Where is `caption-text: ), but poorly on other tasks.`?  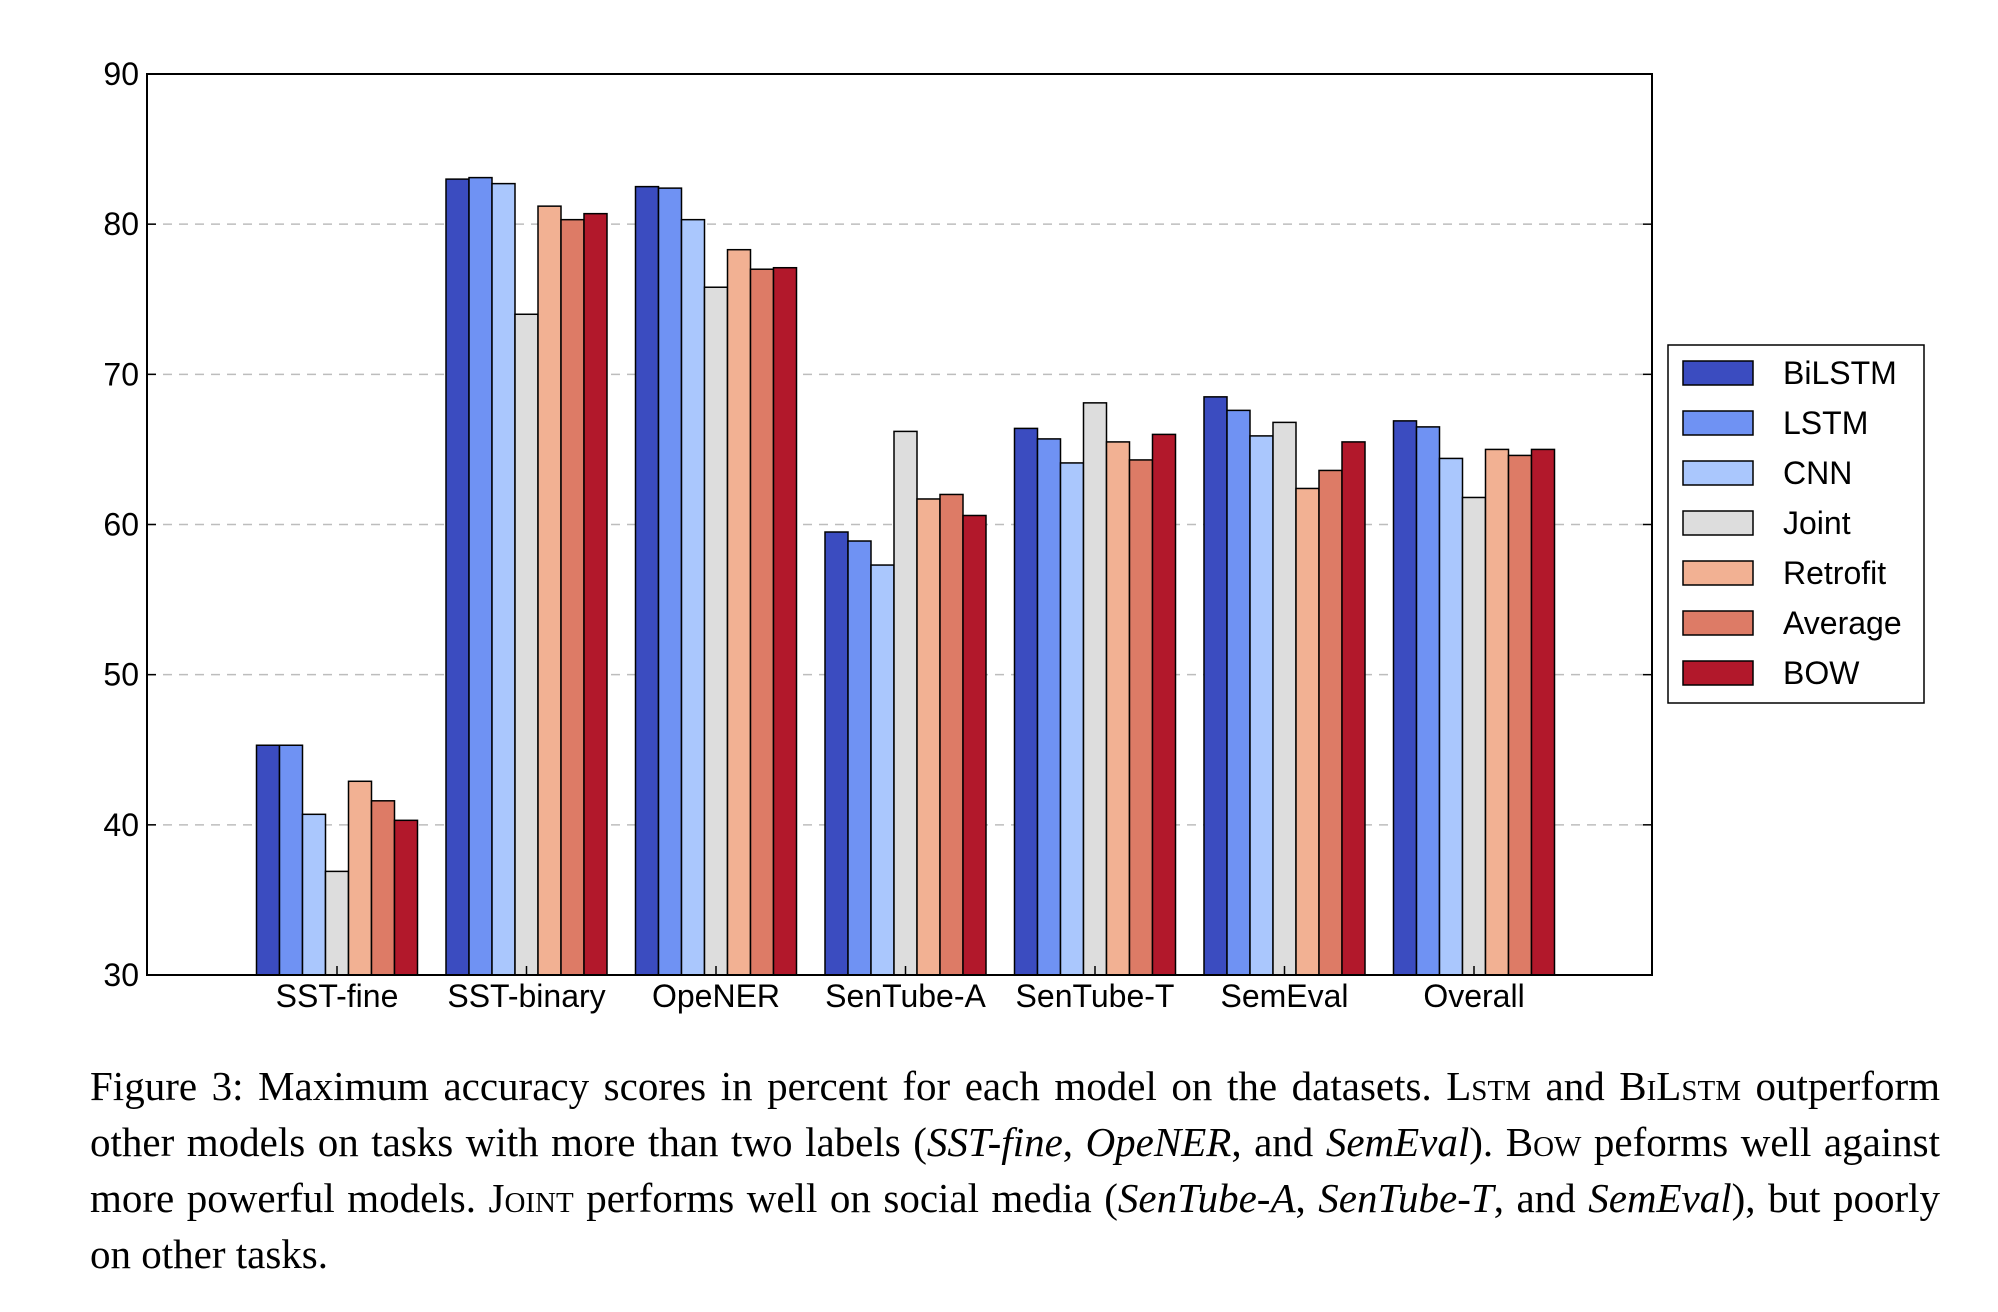 caption-text: ), but poorly on other tasks. is located at coordinates (1015, 1226).